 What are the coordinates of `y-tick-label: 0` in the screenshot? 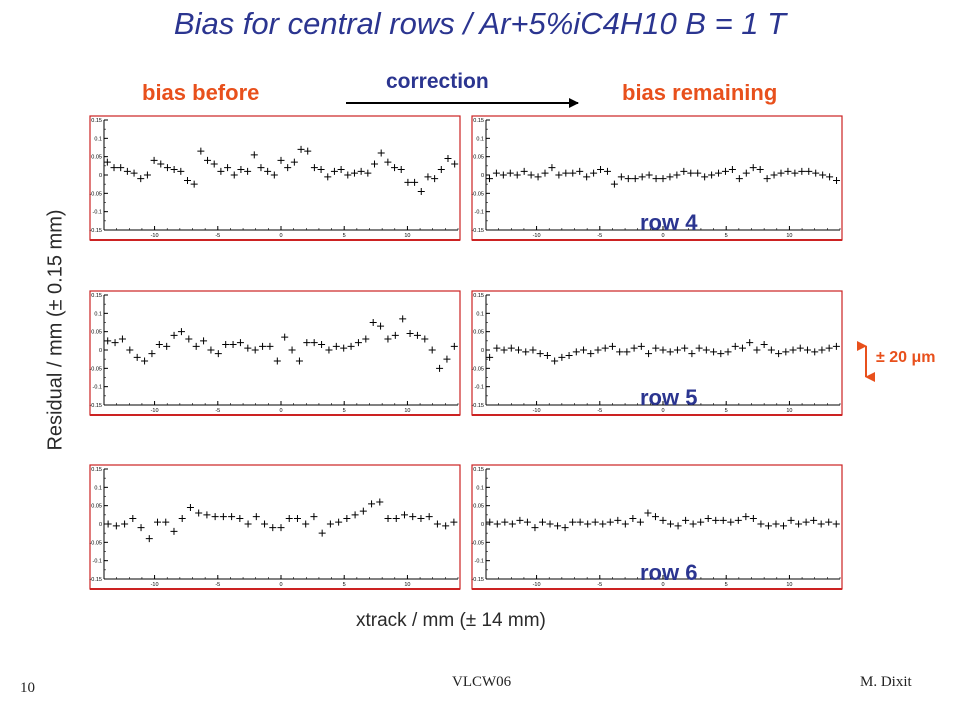 It's located at (100, 351).